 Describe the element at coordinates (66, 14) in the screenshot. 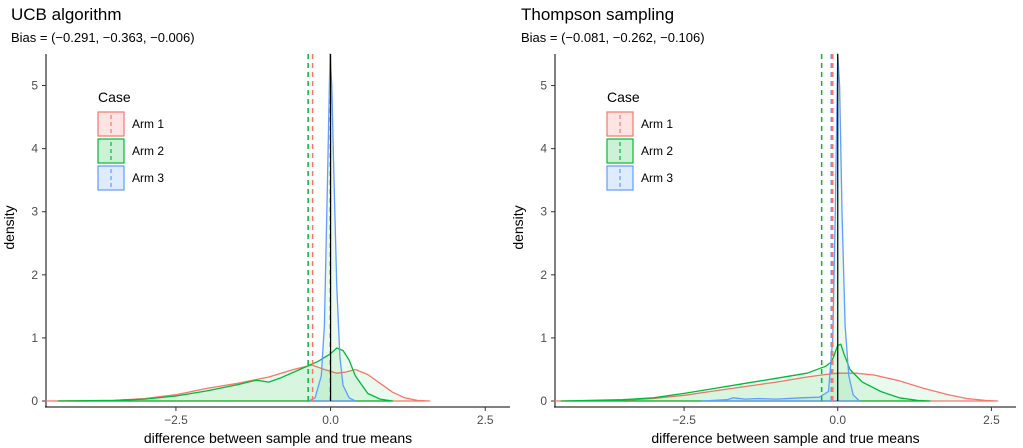

I see `chart-title: UCB algorithm` at that location.